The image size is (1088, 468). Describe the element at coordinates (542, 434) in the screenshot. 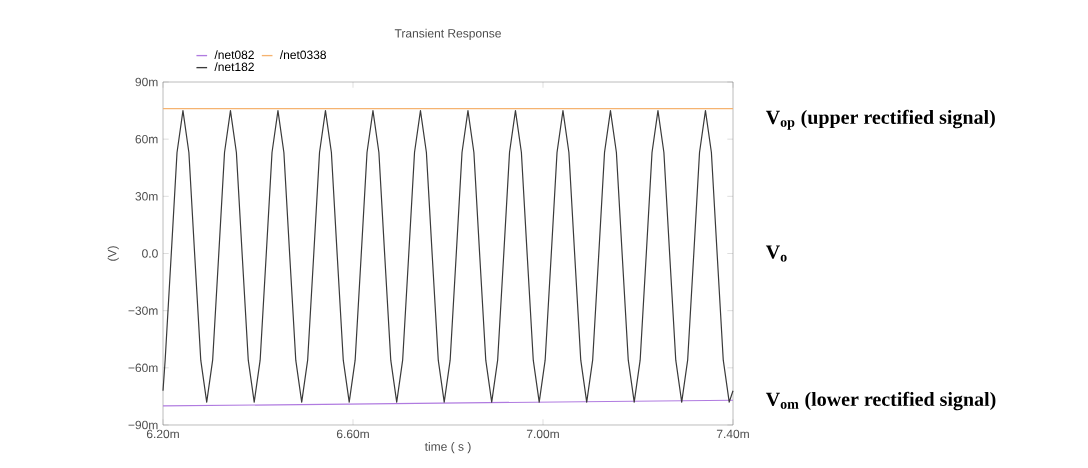

I see `x-tick-label: 7.00m` at that location.